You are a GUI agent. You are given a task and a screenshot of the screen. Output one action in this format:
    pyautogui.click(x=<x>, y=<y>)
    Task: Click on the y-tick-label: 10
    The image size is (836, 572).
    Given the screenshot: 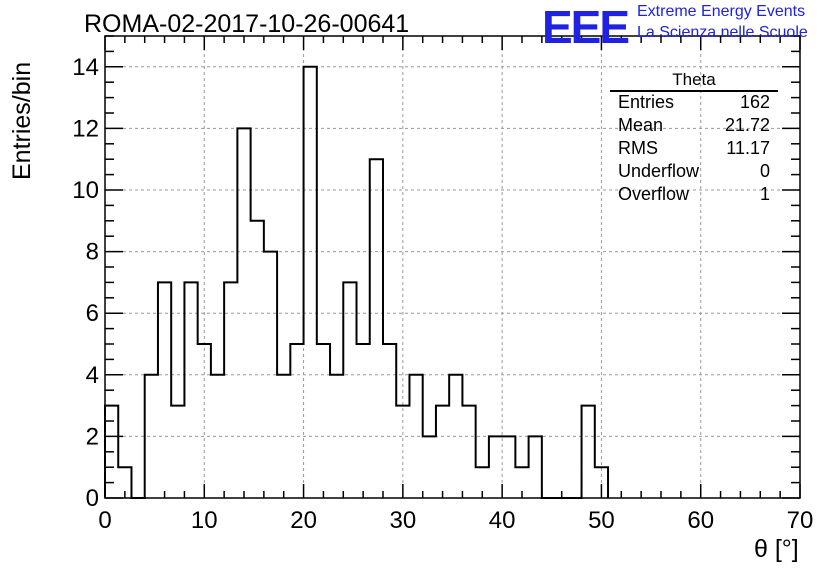 What is the action you would take?
    pyautogui.click(x=85, y=190)
    